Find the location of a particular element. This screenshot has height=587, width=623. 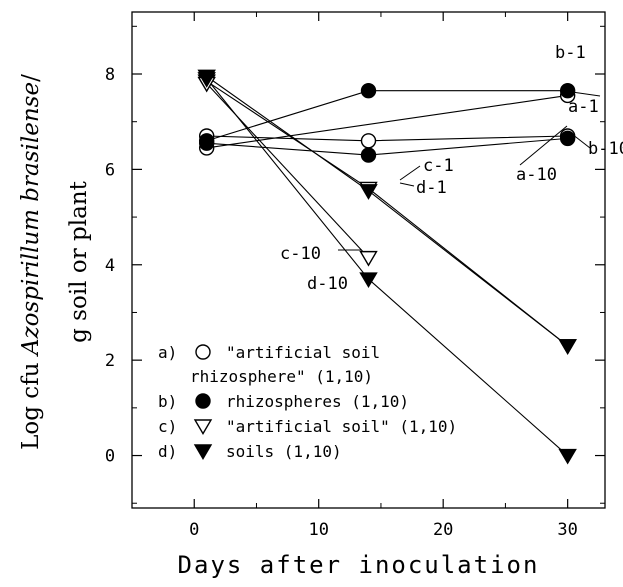

y-tick-label: 4 is located at coordinates (110, 266).